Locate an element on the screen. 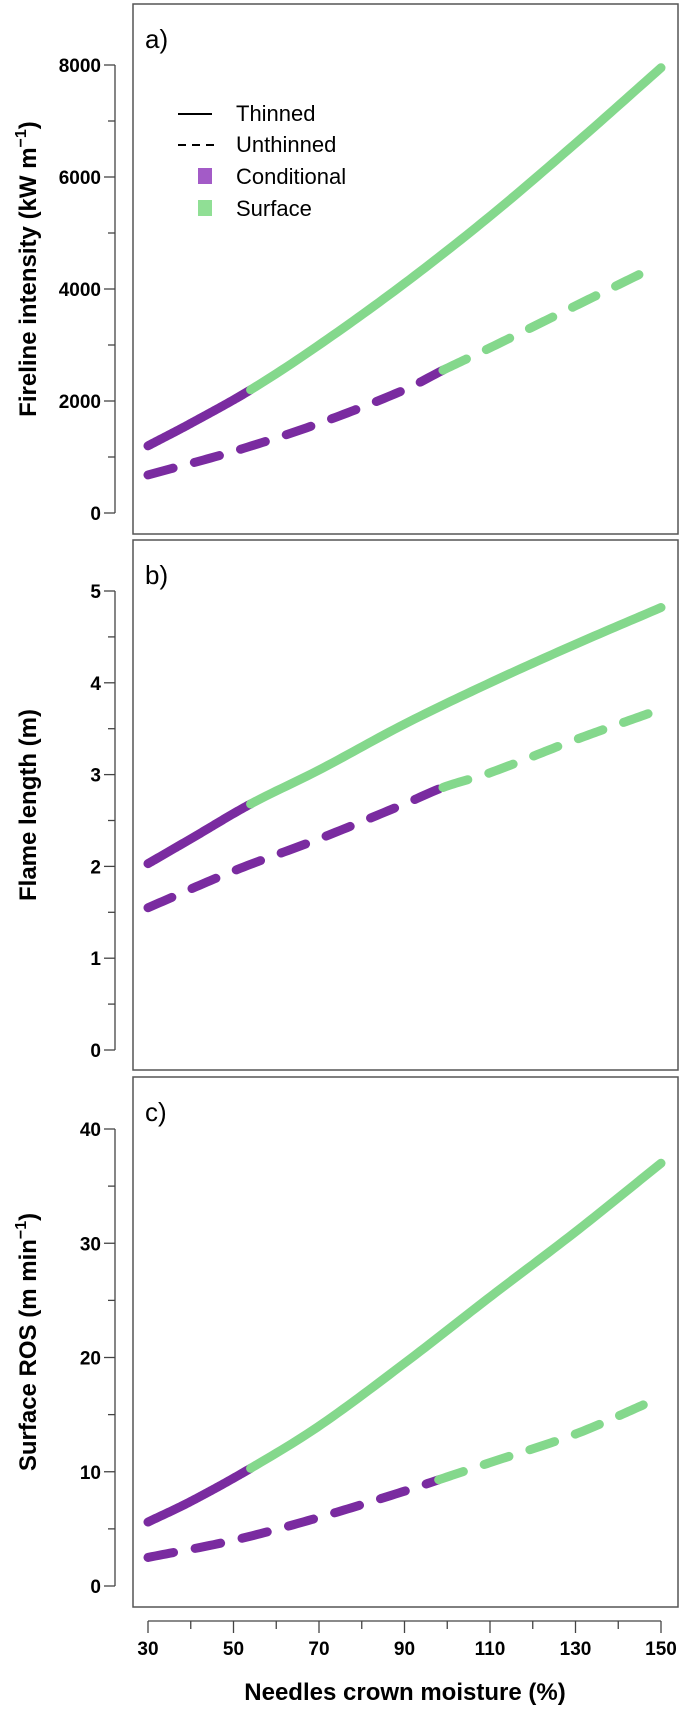 The image size is (685, 1718). y-tick-label: 2000 is located at coordinates (80, 402).